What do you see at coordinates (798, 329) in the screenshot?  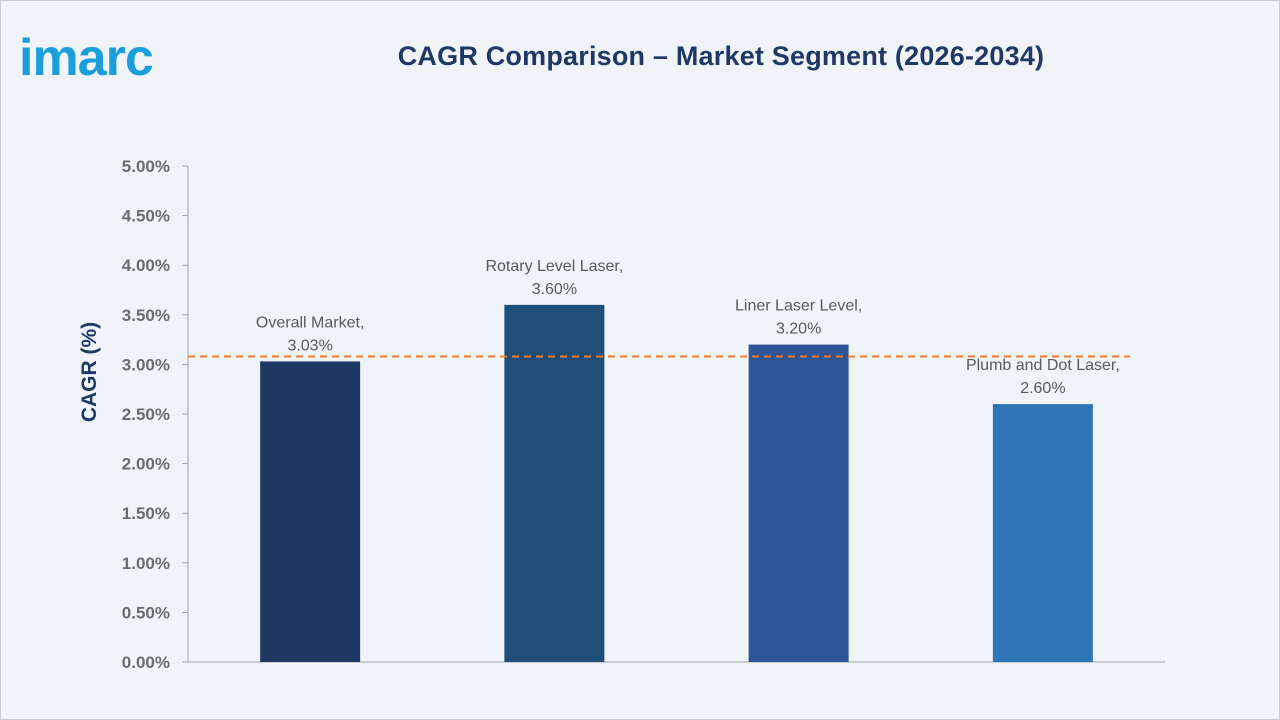 I see `data-label: 3.20%` at bounding box center [798, 329].